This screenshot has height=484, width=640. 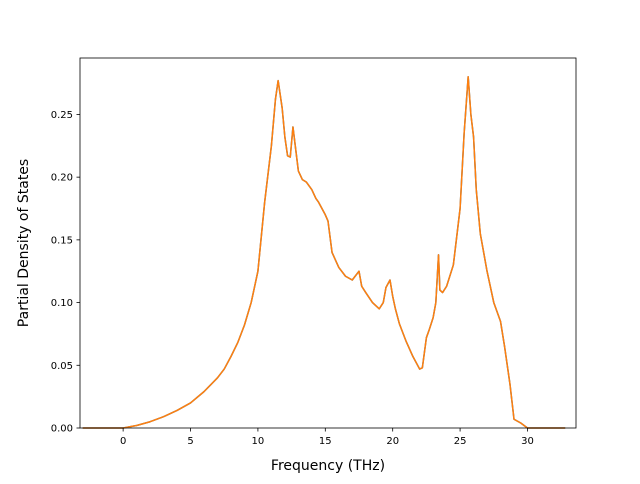 I want to click on y-tick-label: 0.15, so click(x=62, y=240).